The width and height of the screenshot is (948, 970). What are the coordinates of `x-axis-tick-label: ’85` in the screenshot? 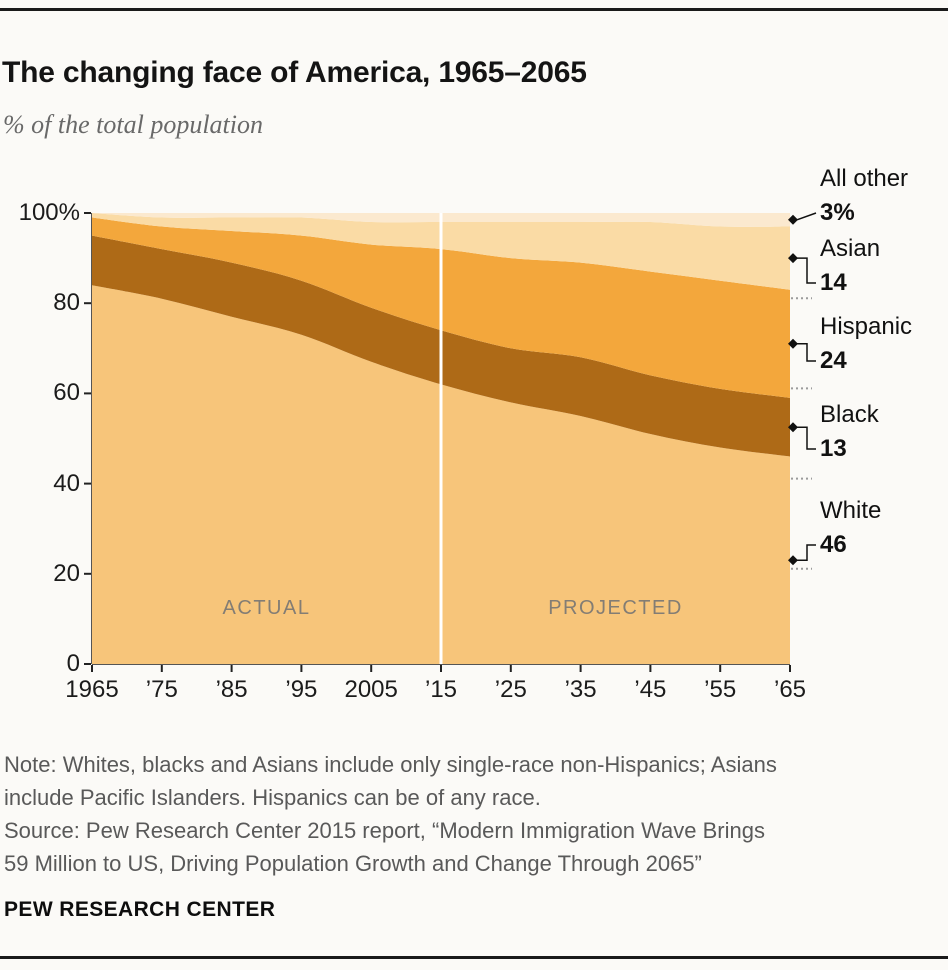 It's located at (231, 689).